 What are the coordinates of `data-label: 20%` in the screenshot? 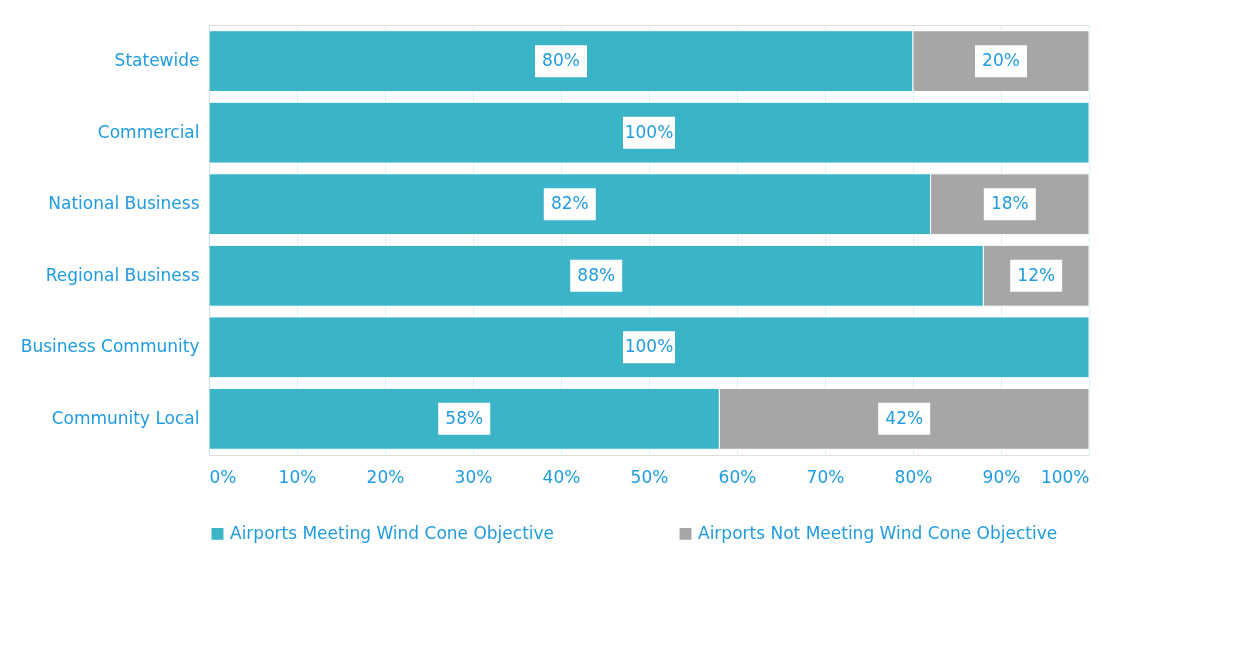 It's located at (1001, 60).